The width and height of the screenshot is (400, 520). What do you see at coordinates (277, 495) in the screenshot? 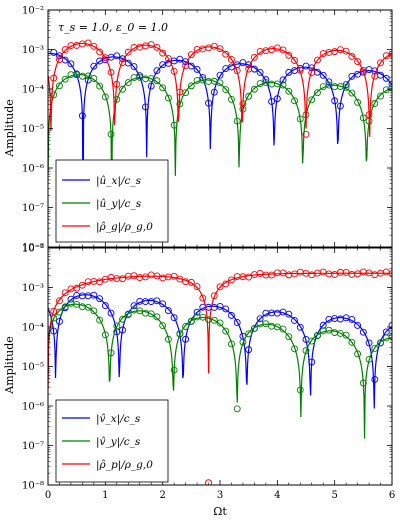
I see `x-tick-label: 4` at bounding box center [277, 495].